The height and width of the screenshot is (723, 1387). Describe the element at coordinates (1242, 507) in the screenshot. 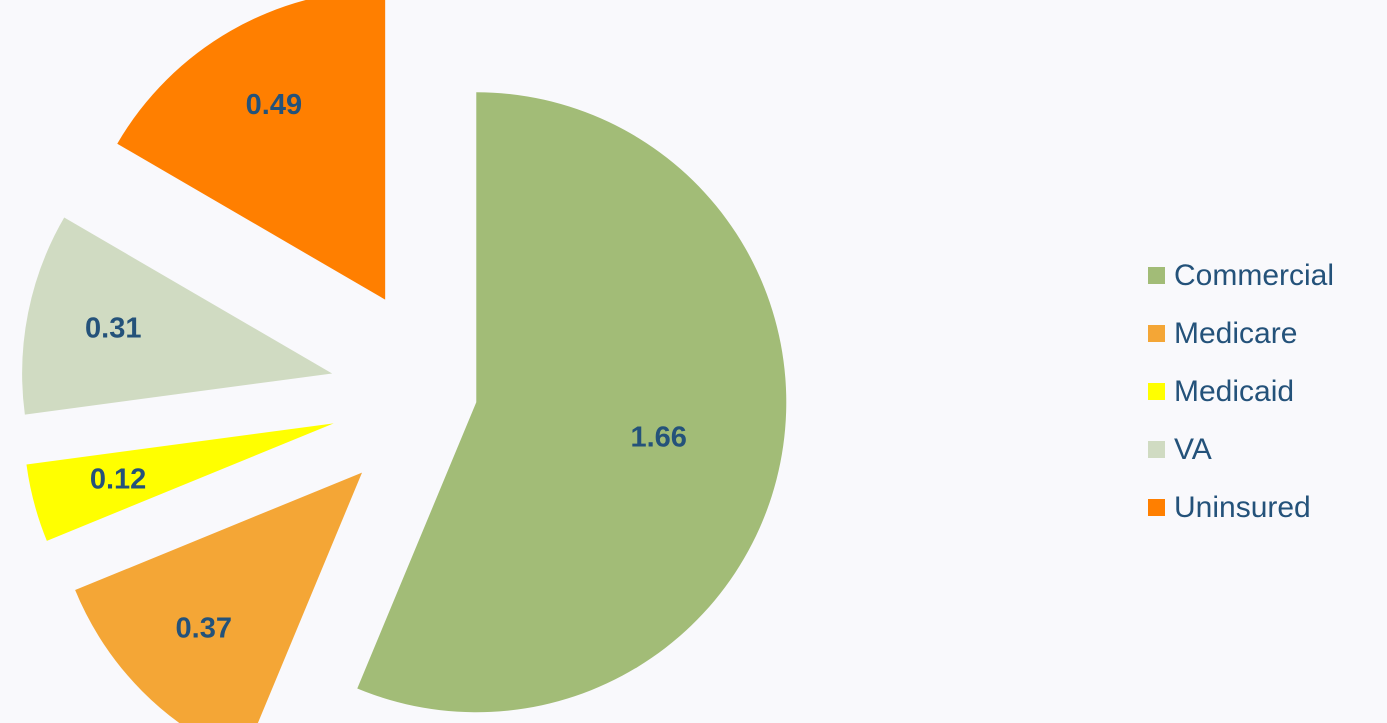

I see `legend-label: Uninsured` at that location.